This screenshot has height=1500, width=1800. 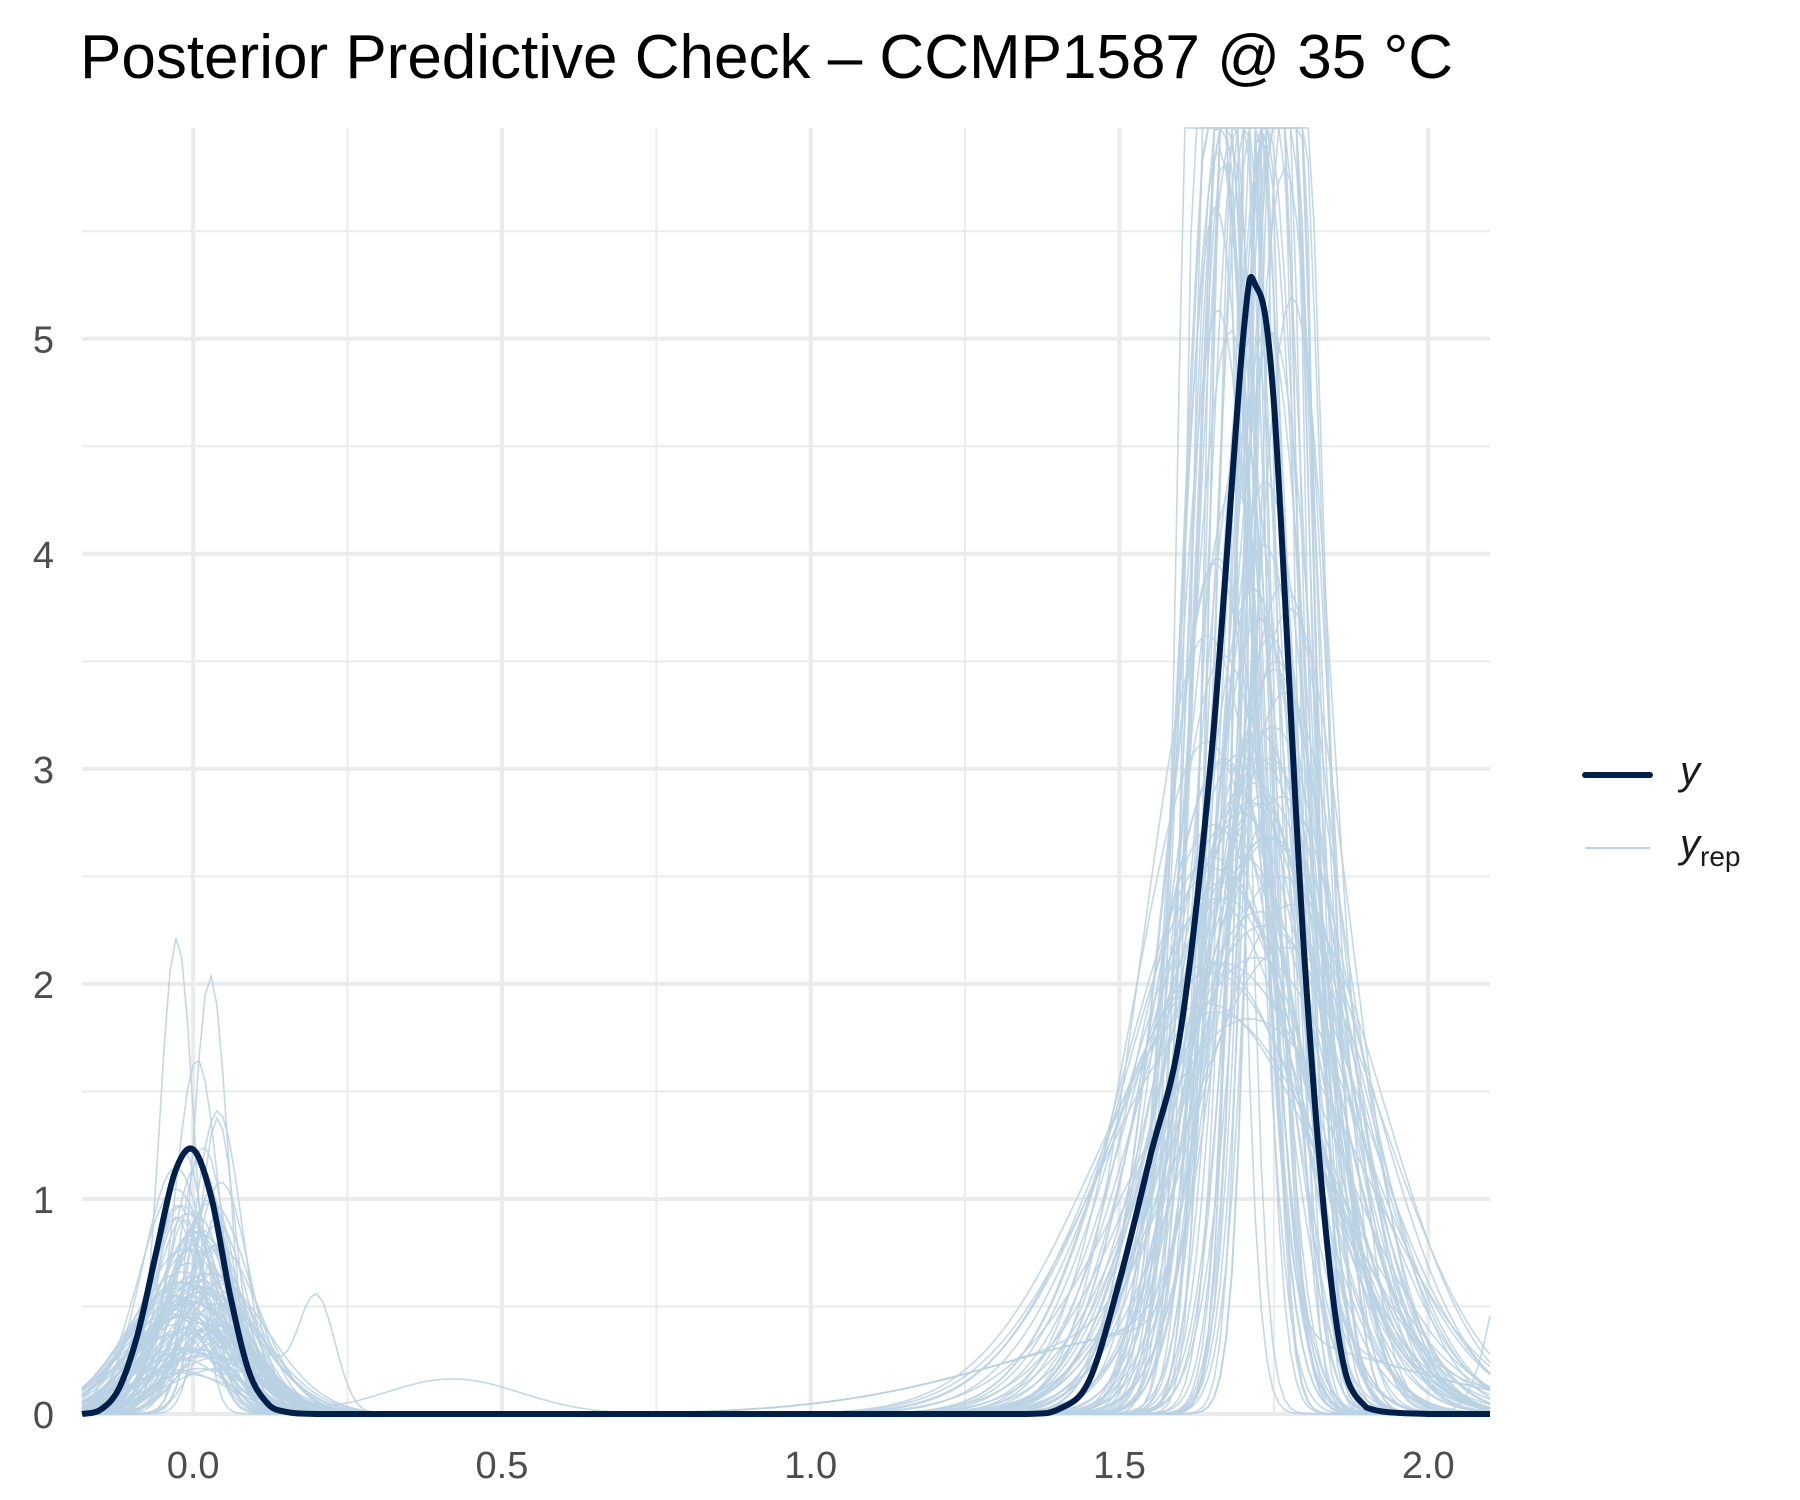 I want to click on y-tick-label: 0, so click(x=43, y=1416).